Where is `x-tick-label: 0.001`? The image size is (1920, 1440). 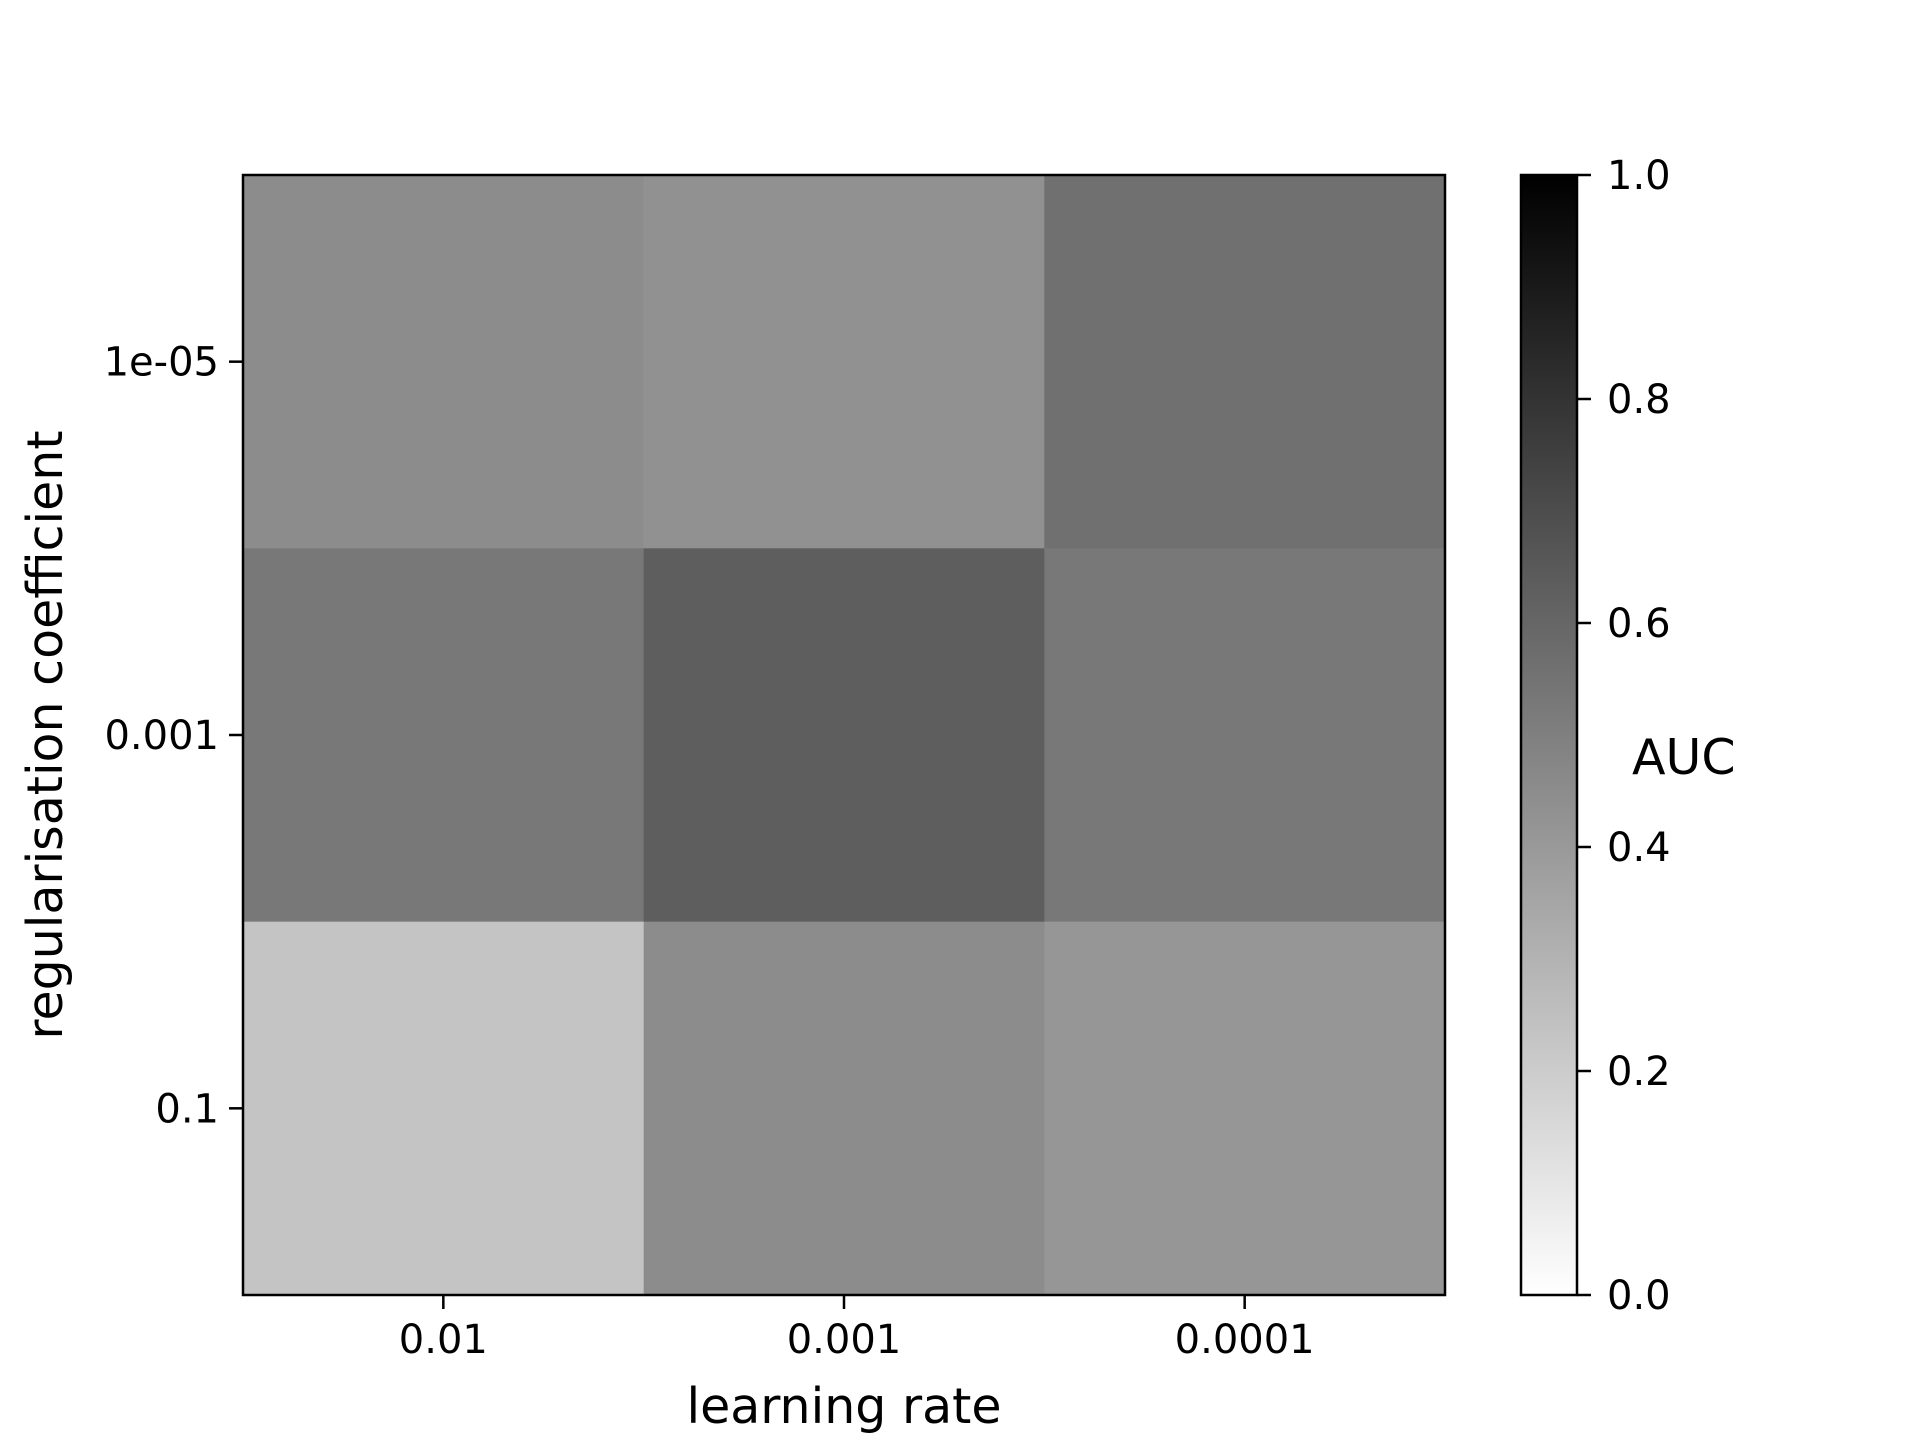
x-tick-label: 0.001 is located at coordinates (844, 1340).